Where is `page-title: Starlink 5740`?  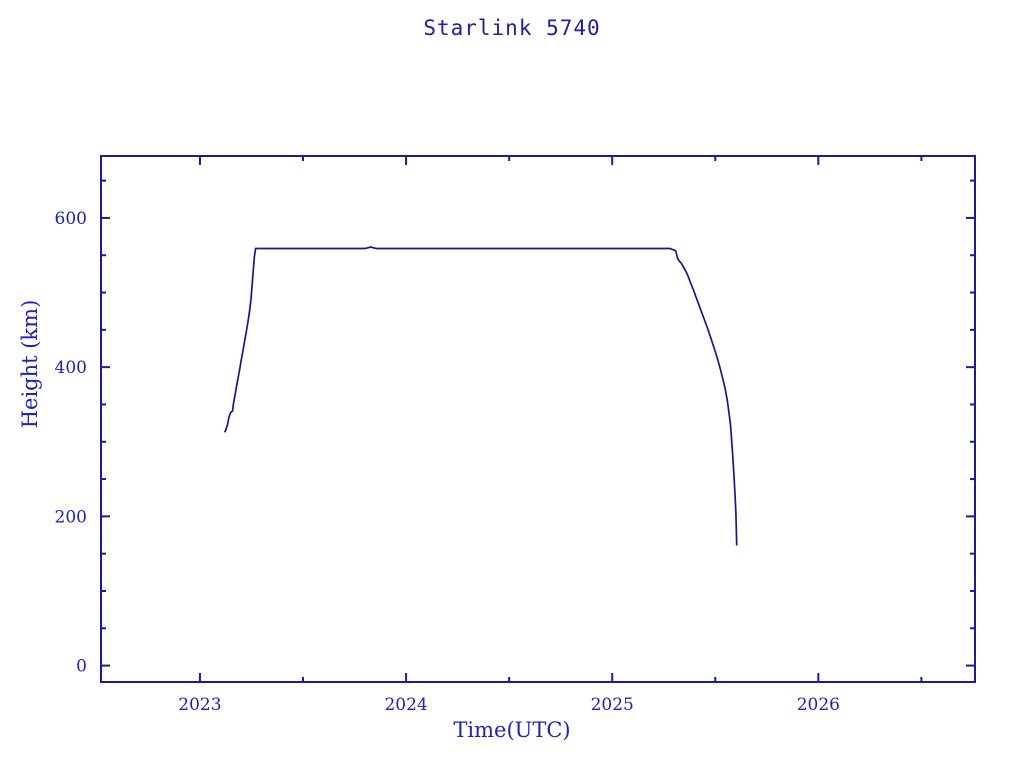 page-title: Starlink 5740 is located at coordinates (512, 28).